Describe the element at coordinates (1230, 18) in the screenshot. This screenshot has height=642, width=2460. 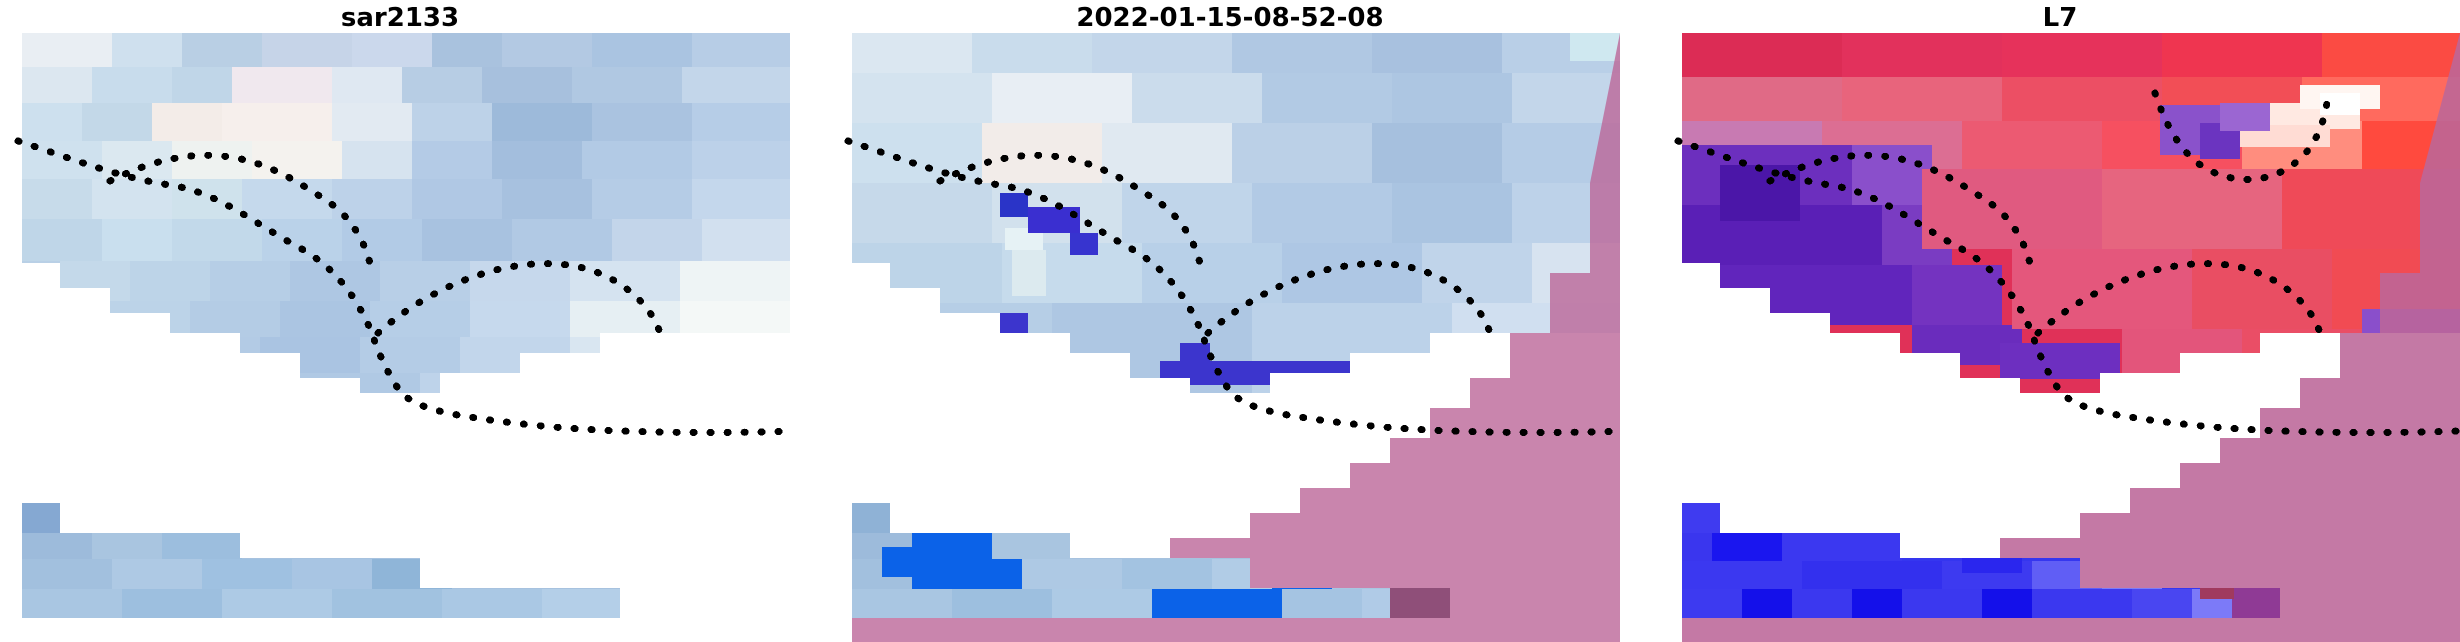
I see `panel-title-classified: 2022-01-15-08-52-08` at that location.